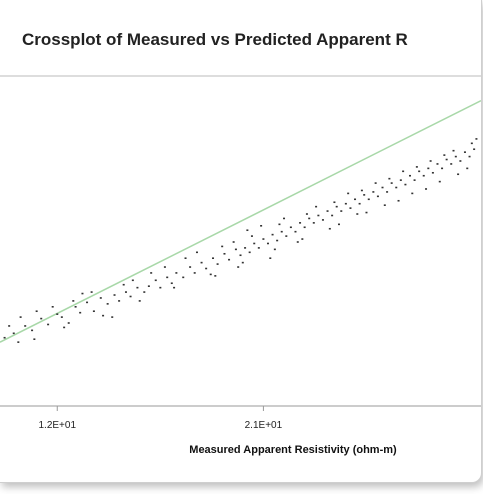  What do you see at coordinates (57, 425) in the screenshot?
I see `x-tick-label: 1.2E+01` at bounding box center [57, 425].